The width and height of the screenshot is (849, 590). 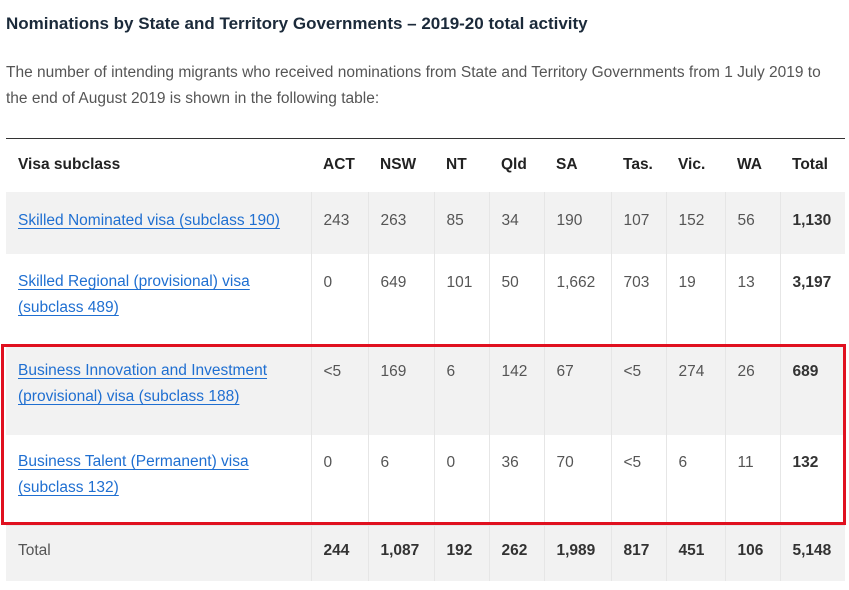 What do you see at coordinates (577, 480) in the screenshot?
I see `sa-cell: 70` at bounding box center [577, 480].